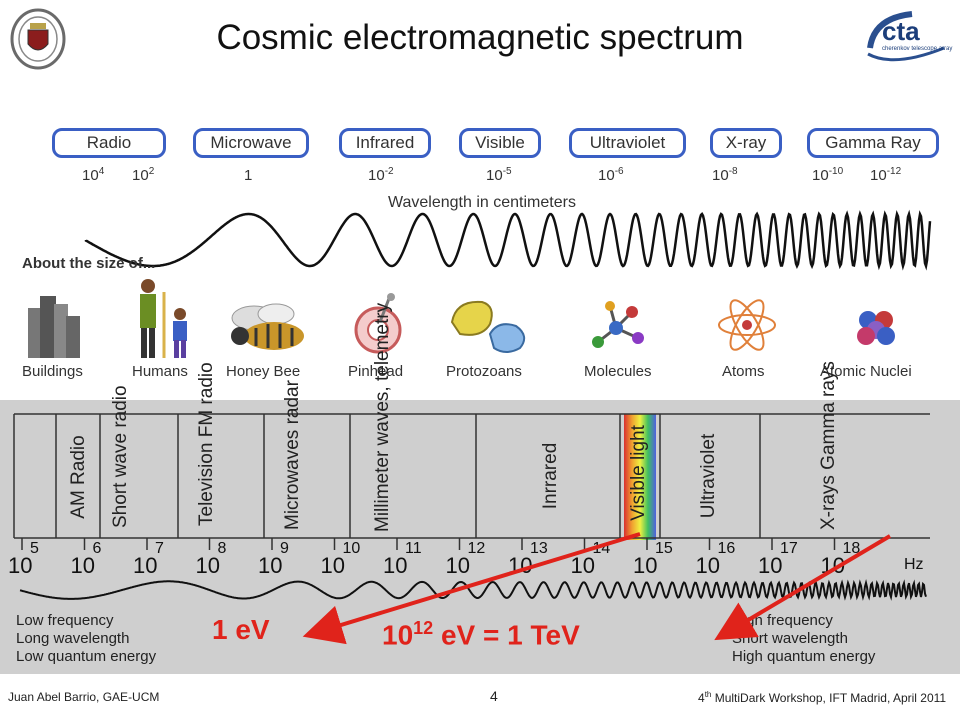 This screenshot has height=720, width=960. I want to click on freq-exponent: 5, so click(34, 548).